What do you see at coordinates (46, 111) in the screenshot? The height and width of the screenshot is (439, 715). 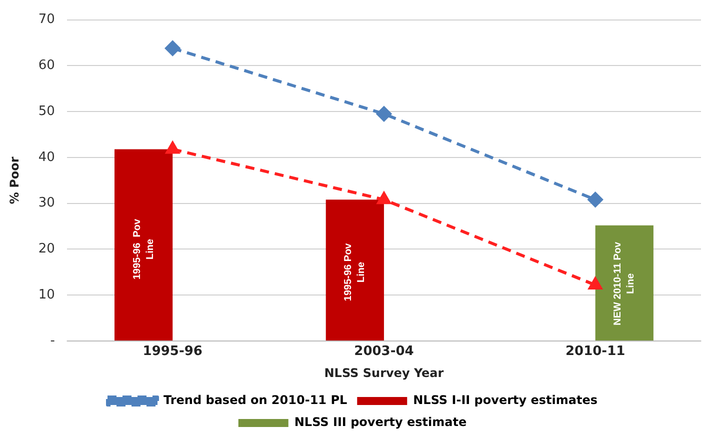 I see `y-tick-label: 50` at bounding box center [46, 111].